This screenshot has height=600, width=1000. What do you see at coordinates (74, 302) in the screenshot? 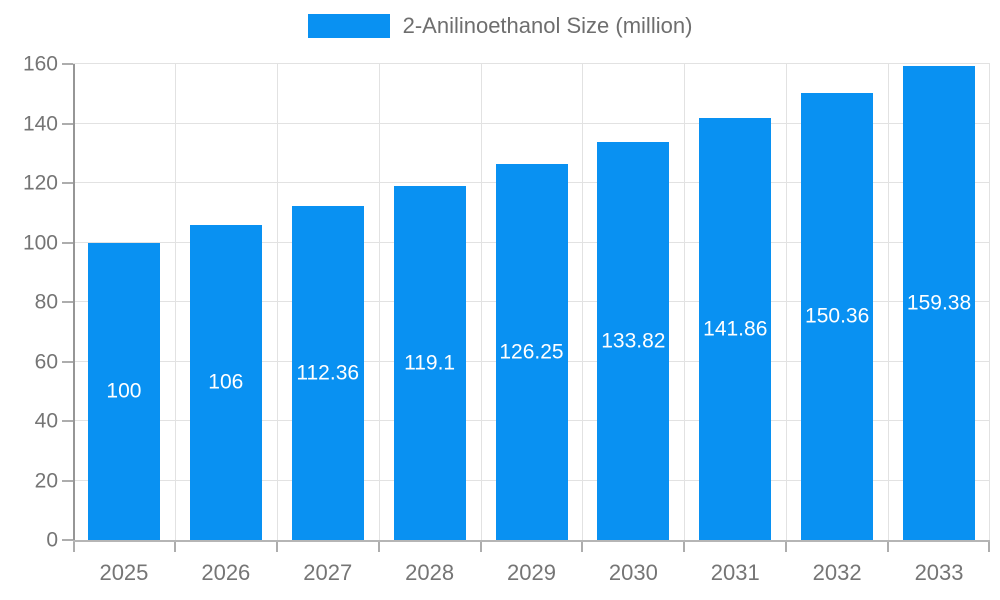
I see `y-axis-line` at bounding box center [74, 302].